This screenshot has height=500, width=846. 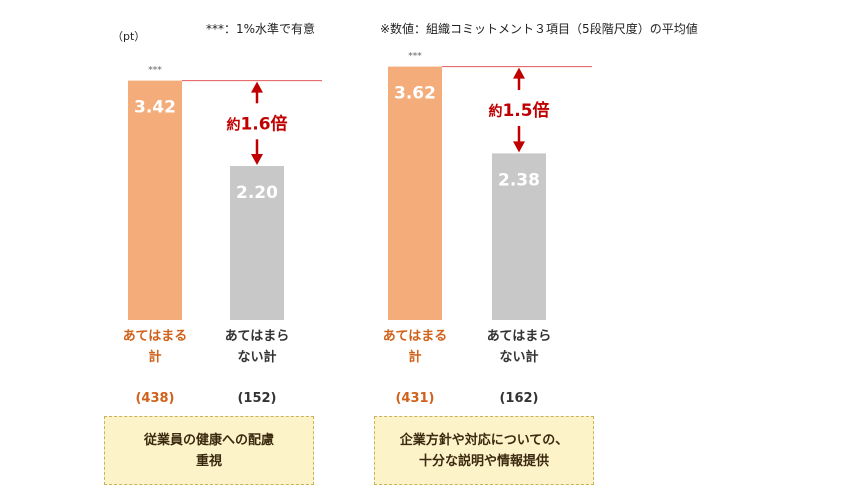 I want to click on right-category-label-1-line-2: 計, so click(x=414, y=357).